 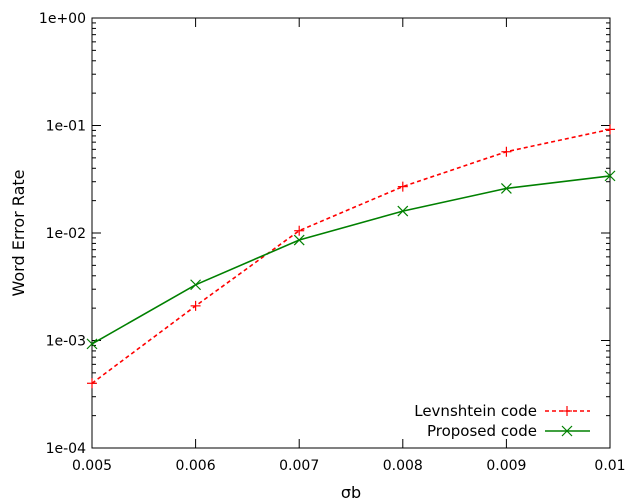 I want to click on x-tick-label: 0.006, so click(x=196, y=466).